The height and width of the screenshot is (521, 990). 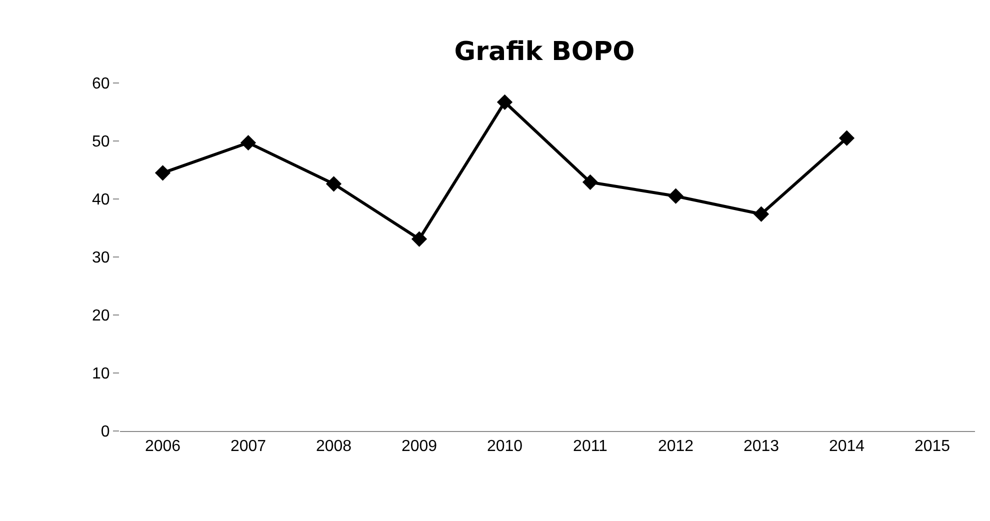 What do you see at coordinates (101, 316) in the screenshot?
I see `y-tick-label: 20` at bounding box center [101, 316].